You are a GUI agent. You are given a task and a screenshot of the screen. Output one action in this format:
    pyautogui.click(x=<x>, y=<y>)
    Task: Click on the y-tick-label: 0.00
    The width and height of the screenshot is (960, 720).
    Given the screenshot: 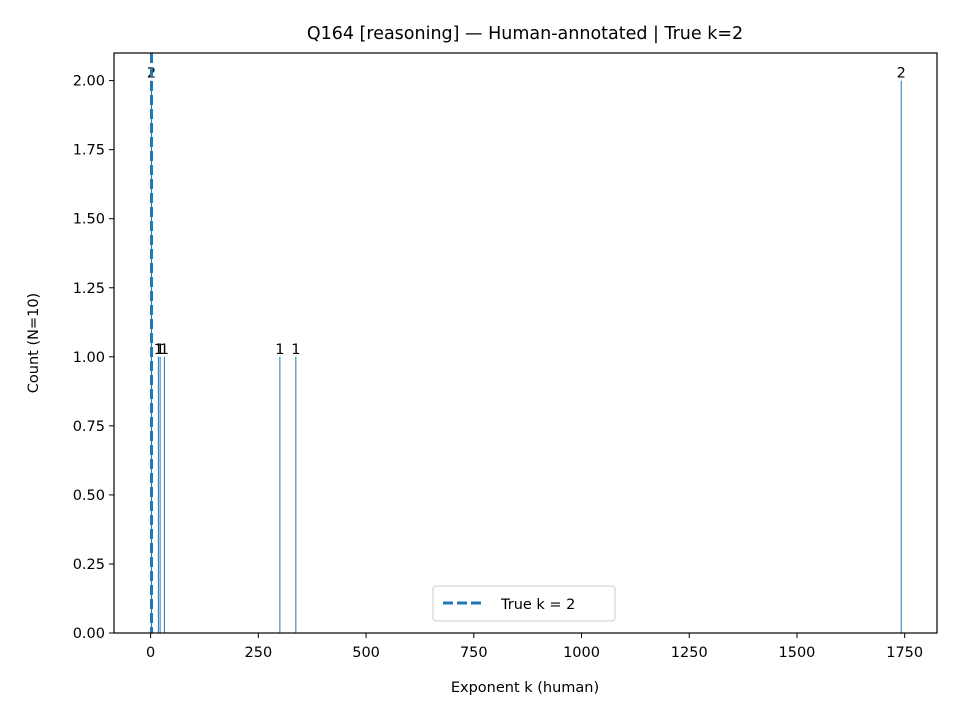 What is the action you would take?
    pyautogui.click(x=89, y=634)
    